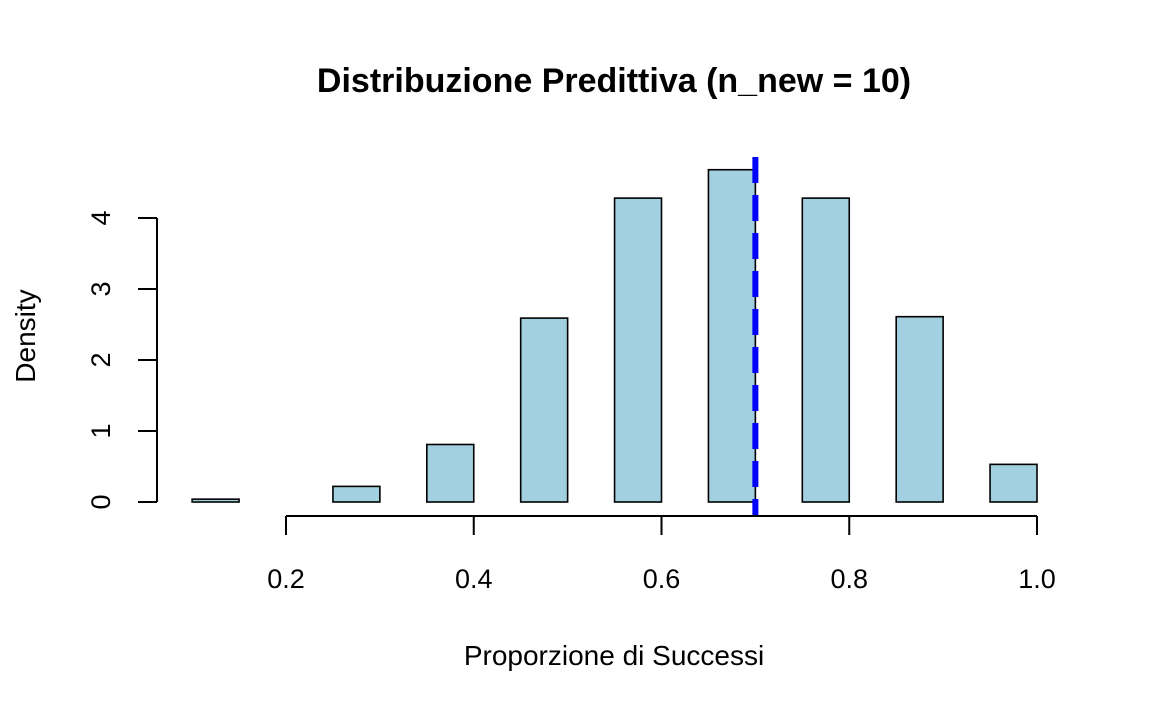 This screenshot has height=711, width=1152. I want to click on y-tick-label: 3, so click(101, 288).